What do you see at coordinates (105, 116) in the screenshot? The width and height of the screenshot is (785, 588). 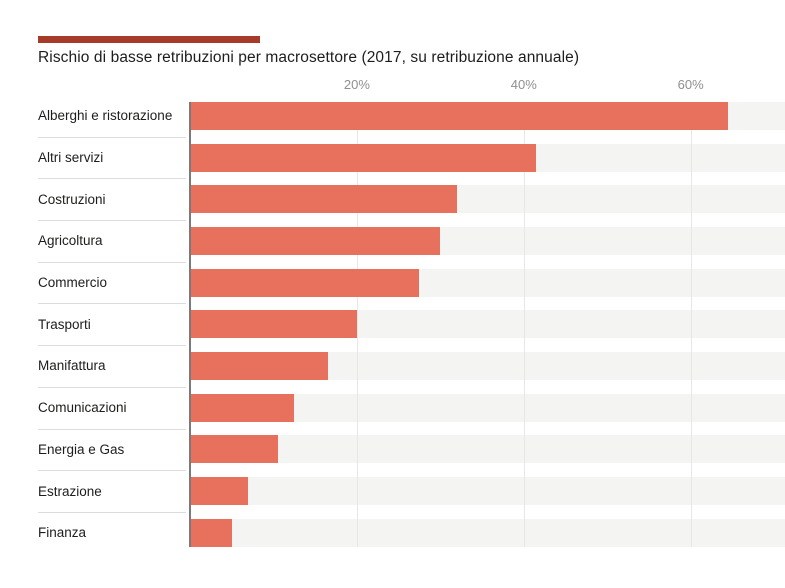 I see `category-label: Alberghi e ristorazione` at bounding box center [105, 116].